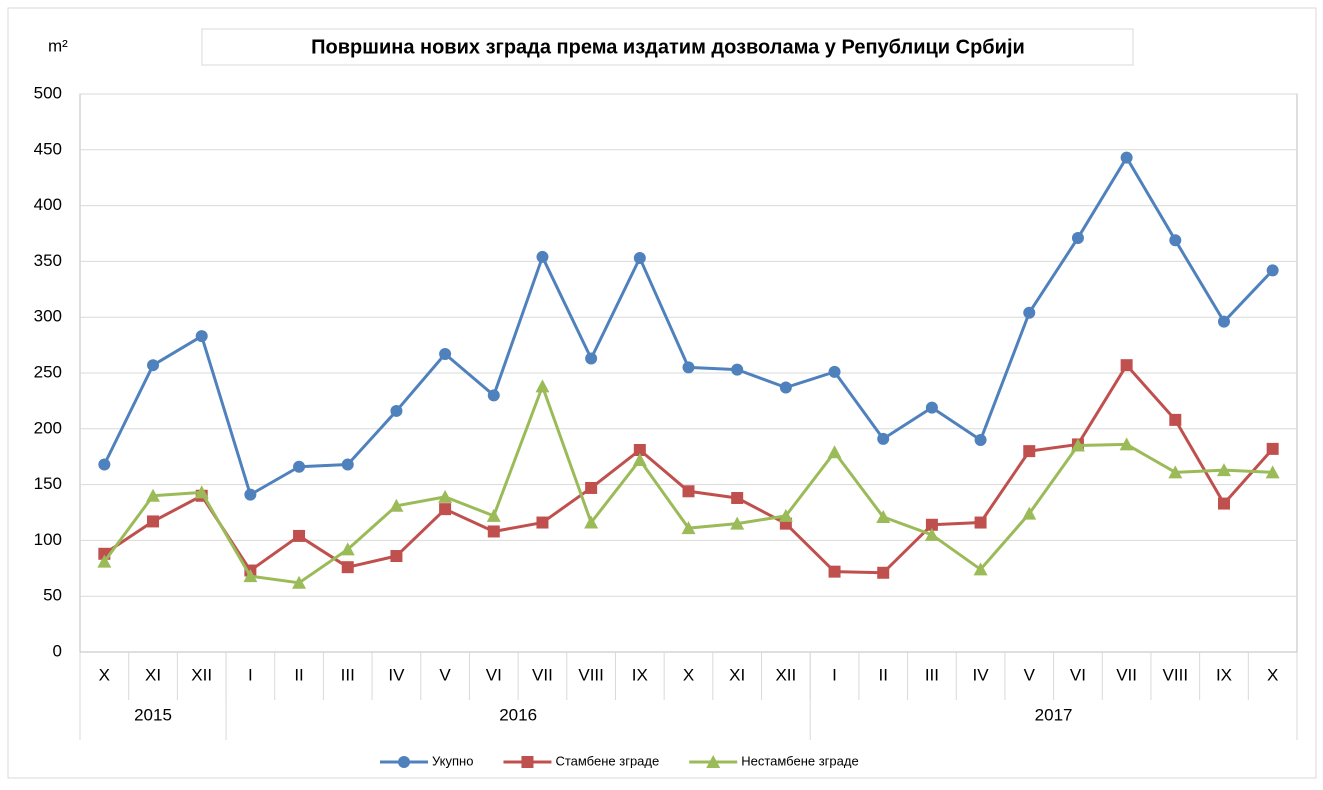 Image resolution: width=1323 pixels, height=790 pixels. What do you see at coordinates (153, 714) in the screenshot?
I see `group-label: 2015` at bounding box center [153, 714].